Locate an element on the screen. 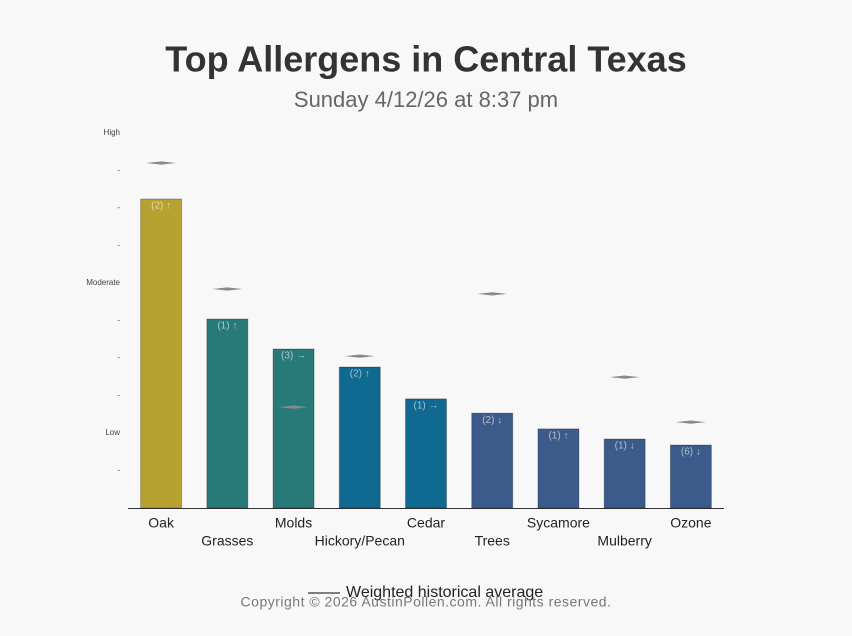 Image resolution: width=852 pixels, height=636 pixels. x-tick-label: Hickory/Pecan is located at coordinates (360, 541).